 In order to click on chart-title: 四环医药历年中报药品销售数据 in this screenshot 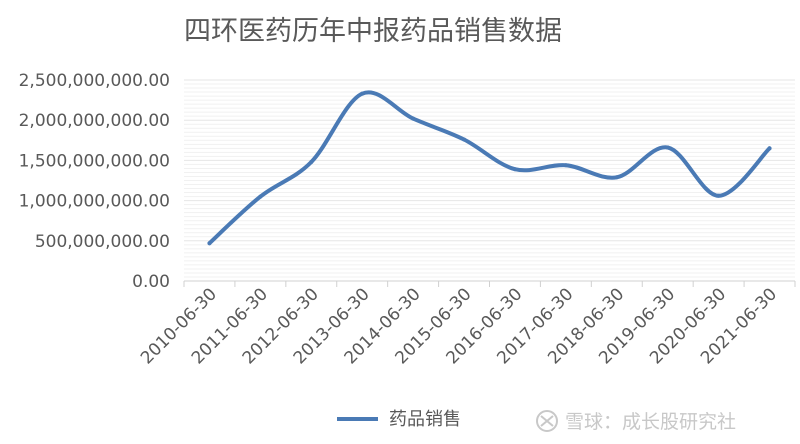, I will do `click(373, 31)`.